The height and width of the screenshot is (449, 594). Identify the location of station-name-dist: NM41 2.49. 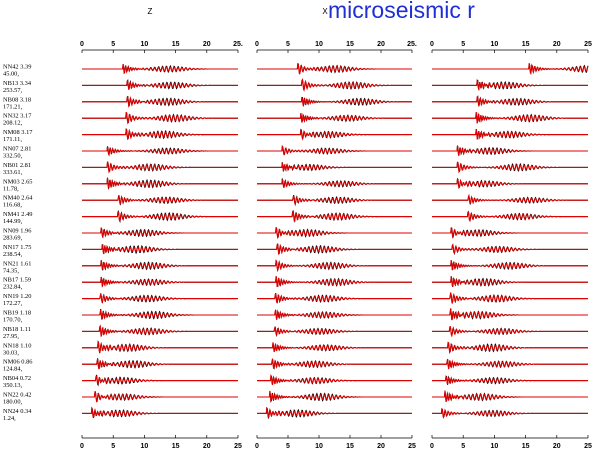
(17, 214).